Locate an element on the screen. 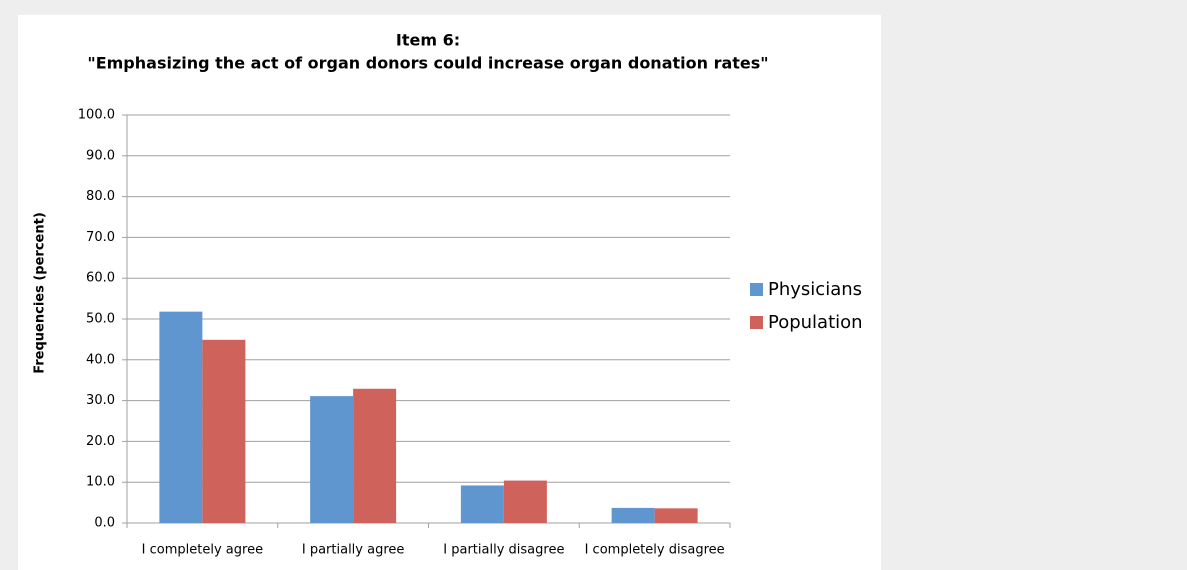 The width and height of the screenshot is (1187, 570). x-tick-label: I partially disagree is located at coordinates (503, 550).